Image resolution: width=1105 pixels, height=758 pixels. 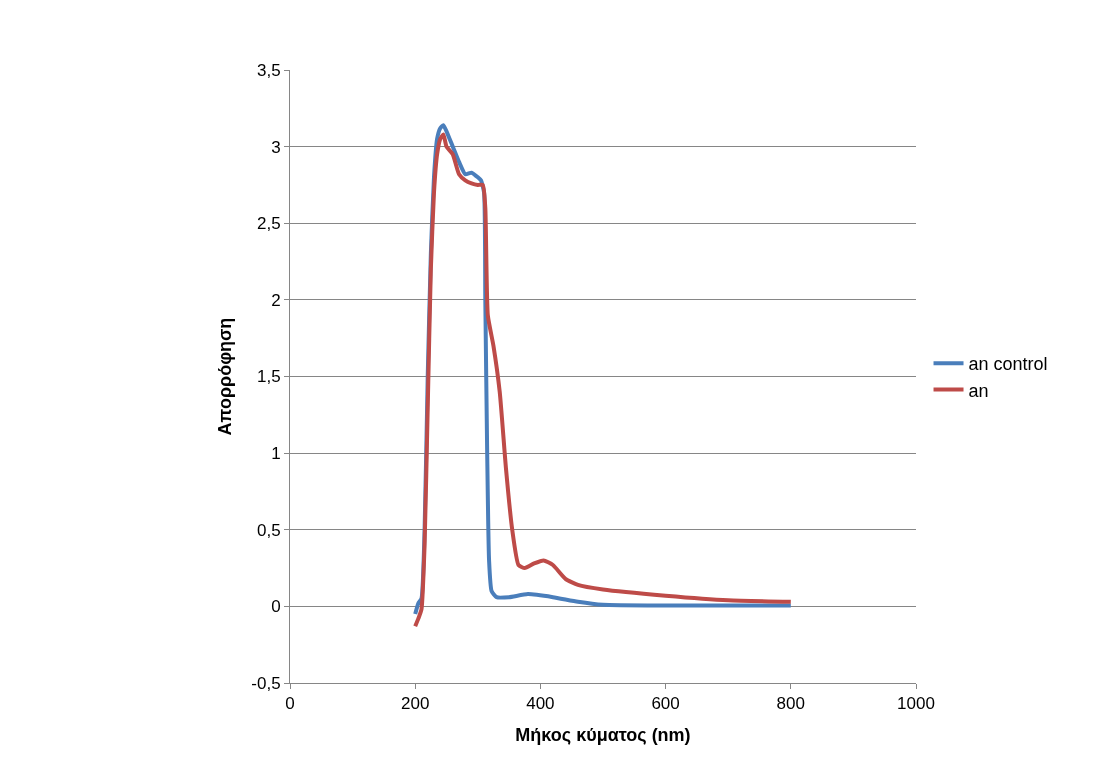 What do you see at coordinates (266, 683) in the screenshot?
I see `y-tick-label: -0,5` at bounding box center [266, 683].